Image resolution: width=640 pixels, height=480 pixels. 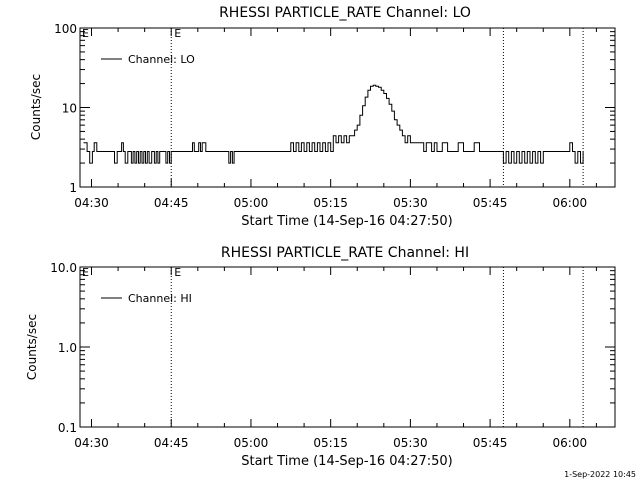 I want to click on hi-x-tick-label: 06:00, so click(x=570, y=443).